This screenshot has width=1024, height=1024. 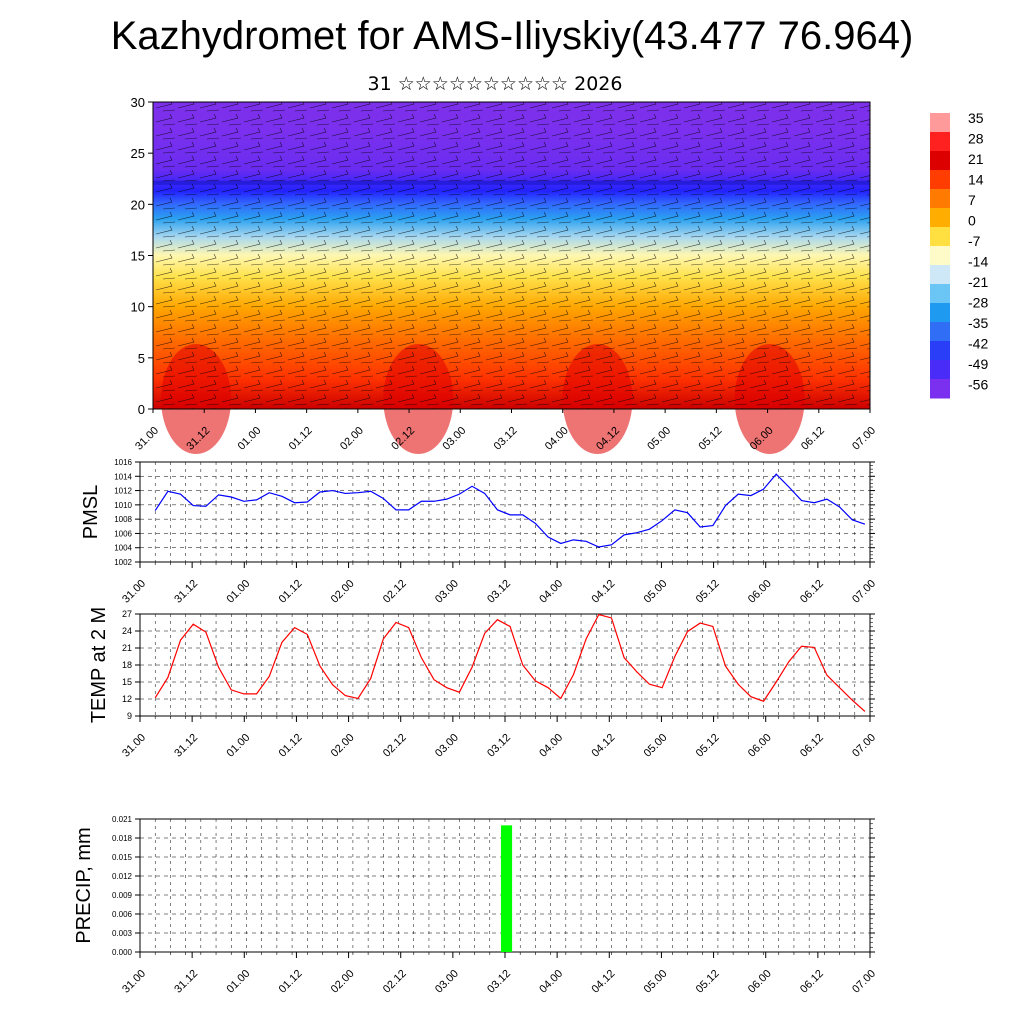 I want to click on colorbar-label: 14, so click(x=976, y=180).